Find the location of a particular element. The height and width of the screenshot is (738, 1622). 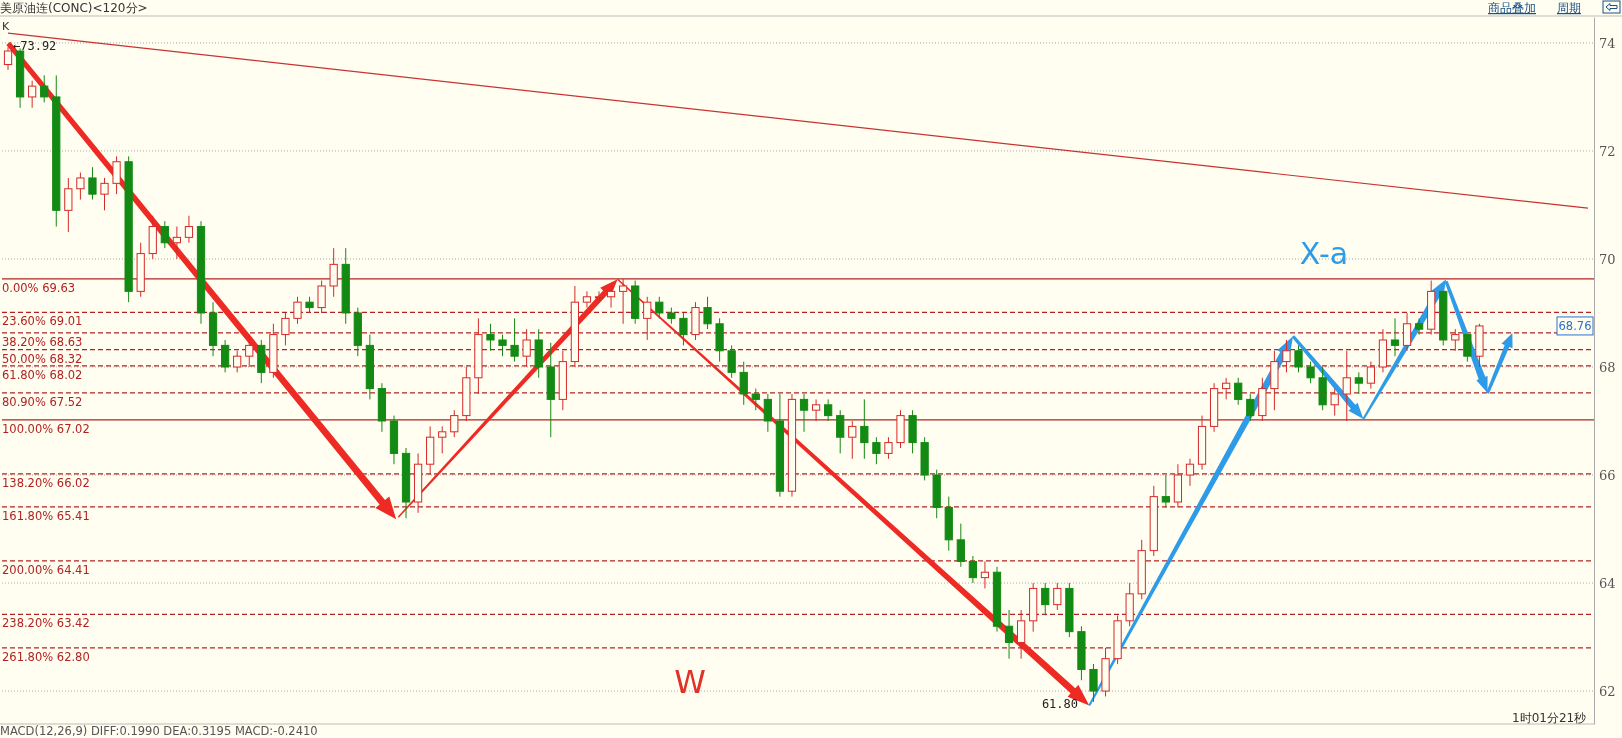

ref-line-label: 80.90% 67.52 is located at coordinates (42, 401).